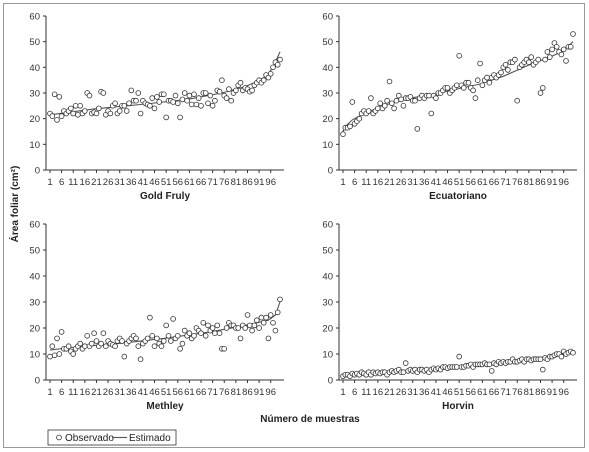  What do you see at coordinates (494, 392) in the screenshot?
I see `x-tick-label: 66` at bounding box center [494, 392].